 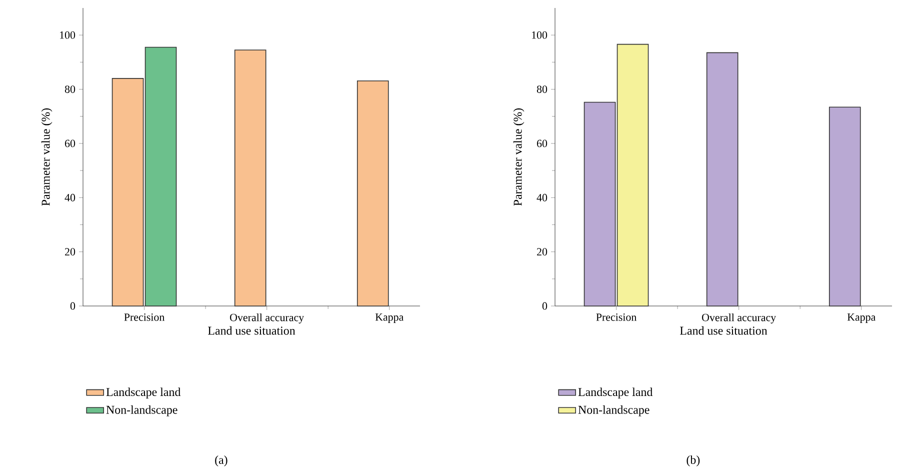 I want to click on text: (a), so click(x=221, y=461).